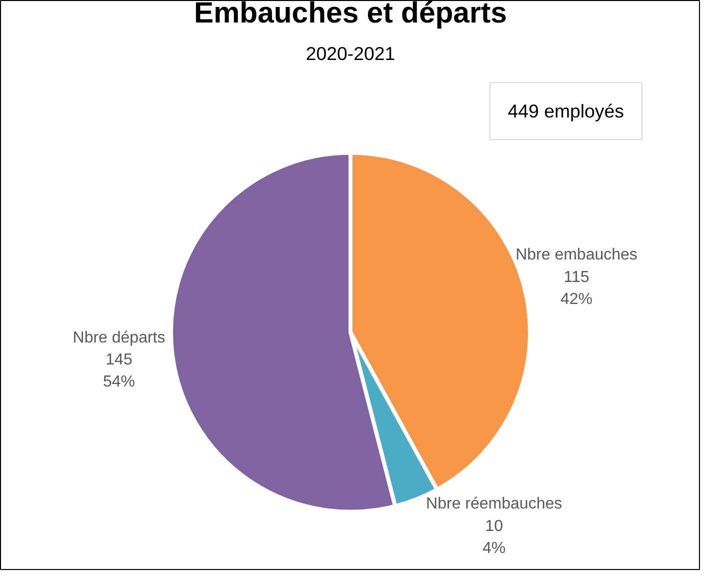 This screenshot has width=708, height=578. I want to click on data-label: 10 4%, so click(494, 537).